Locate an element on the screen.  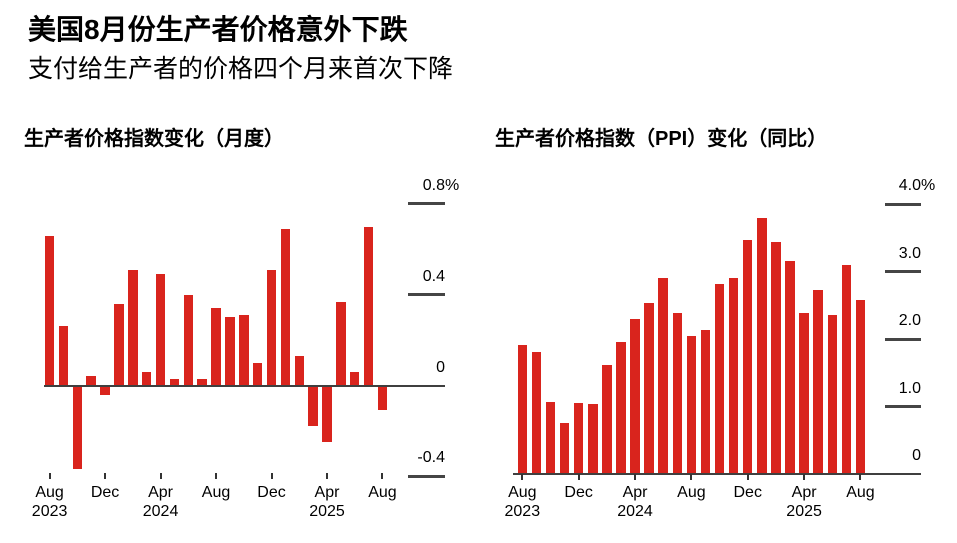
y-axis-label: 4.0% is located at coordinates (917, 185).